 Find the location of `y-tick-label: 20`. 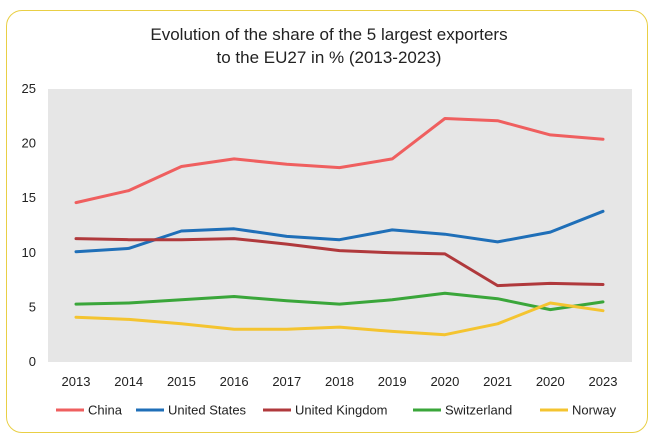

y-tick-label: 20 is located at coordinates (29, 143).